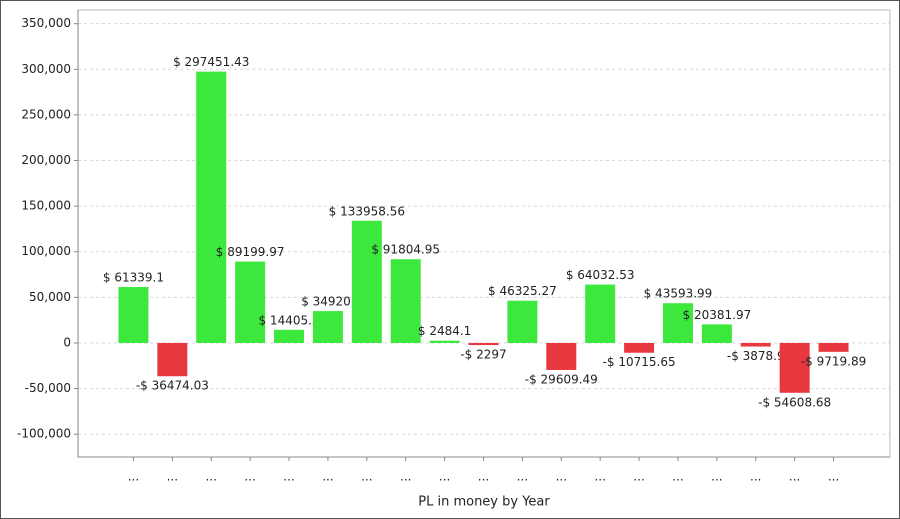 This screenshot has width=900, height=519. What do you see at coordinates (67, 342) in the screenshot?
I see `y-tick-label: 0` at bounding box center [67, 342].